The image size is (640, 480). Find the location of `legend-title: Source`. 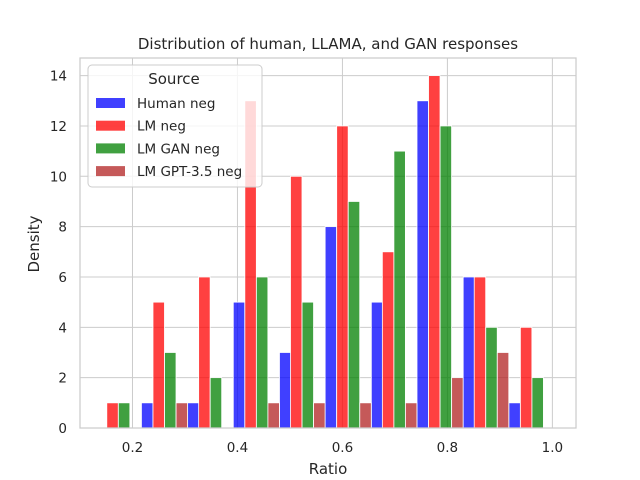

legend-title: Source is located at coordinates (174, 79).